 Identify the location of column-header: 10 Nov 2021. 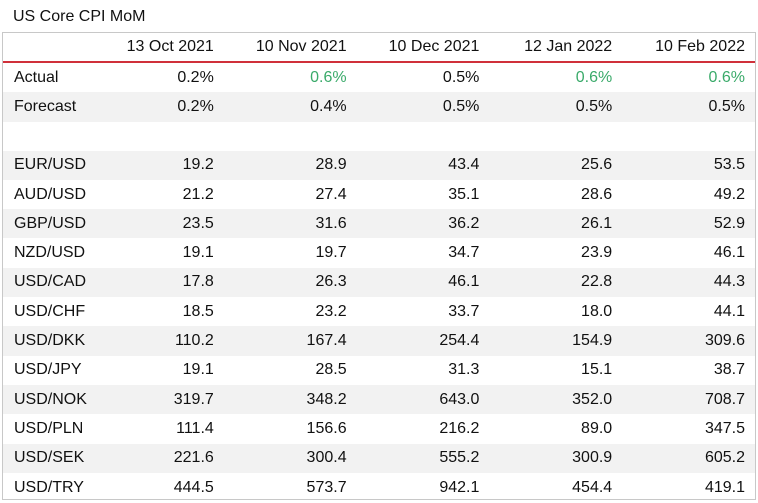
(301, 46).